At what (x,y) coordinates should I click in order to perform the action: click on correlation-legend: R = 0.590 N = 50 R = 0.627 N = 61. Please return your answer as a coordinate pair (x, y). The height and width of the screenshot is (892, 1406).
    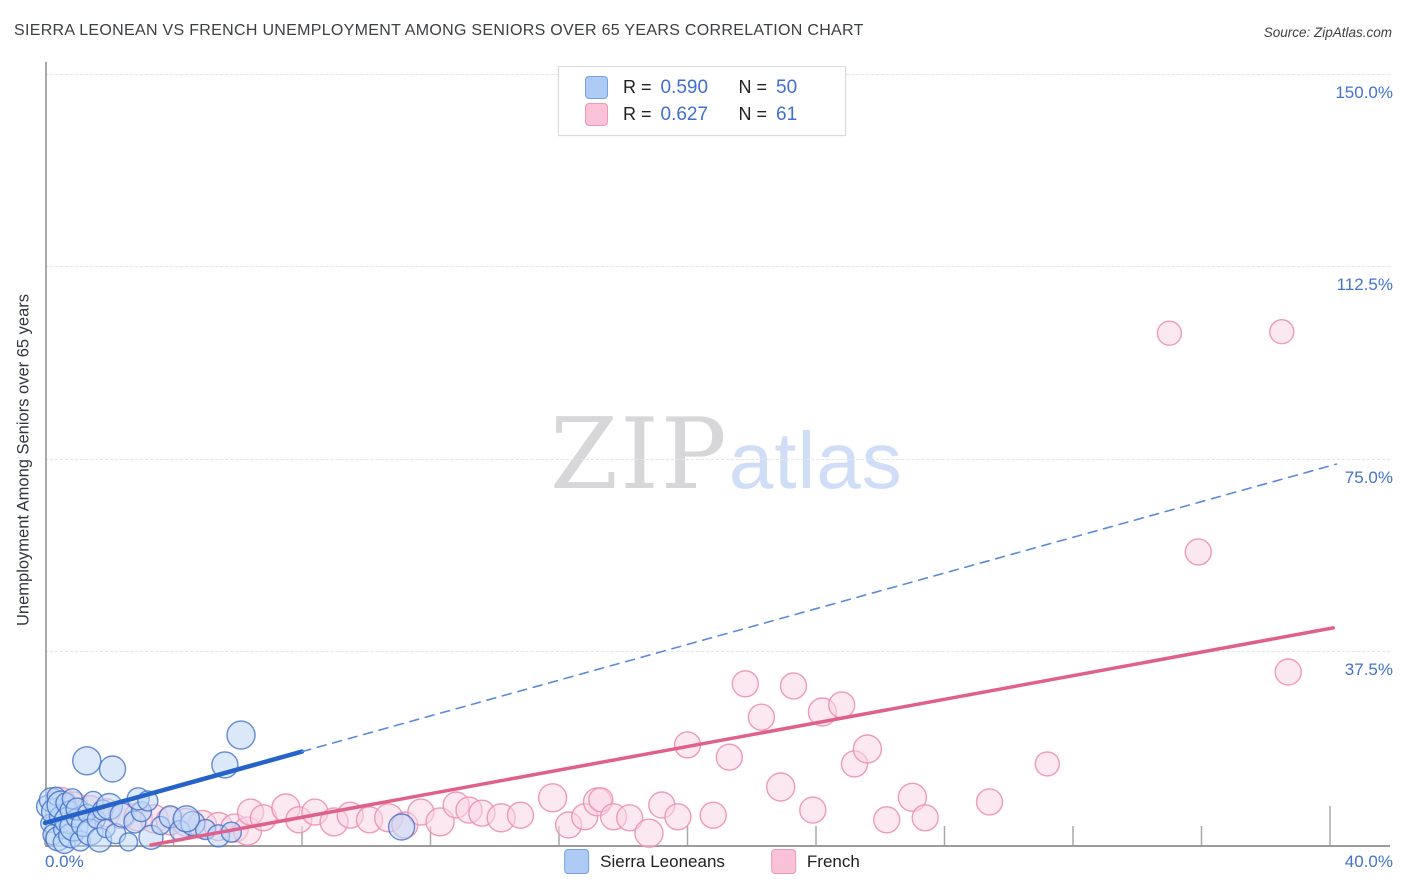
    Looking at the image, I should click on (702, 101).